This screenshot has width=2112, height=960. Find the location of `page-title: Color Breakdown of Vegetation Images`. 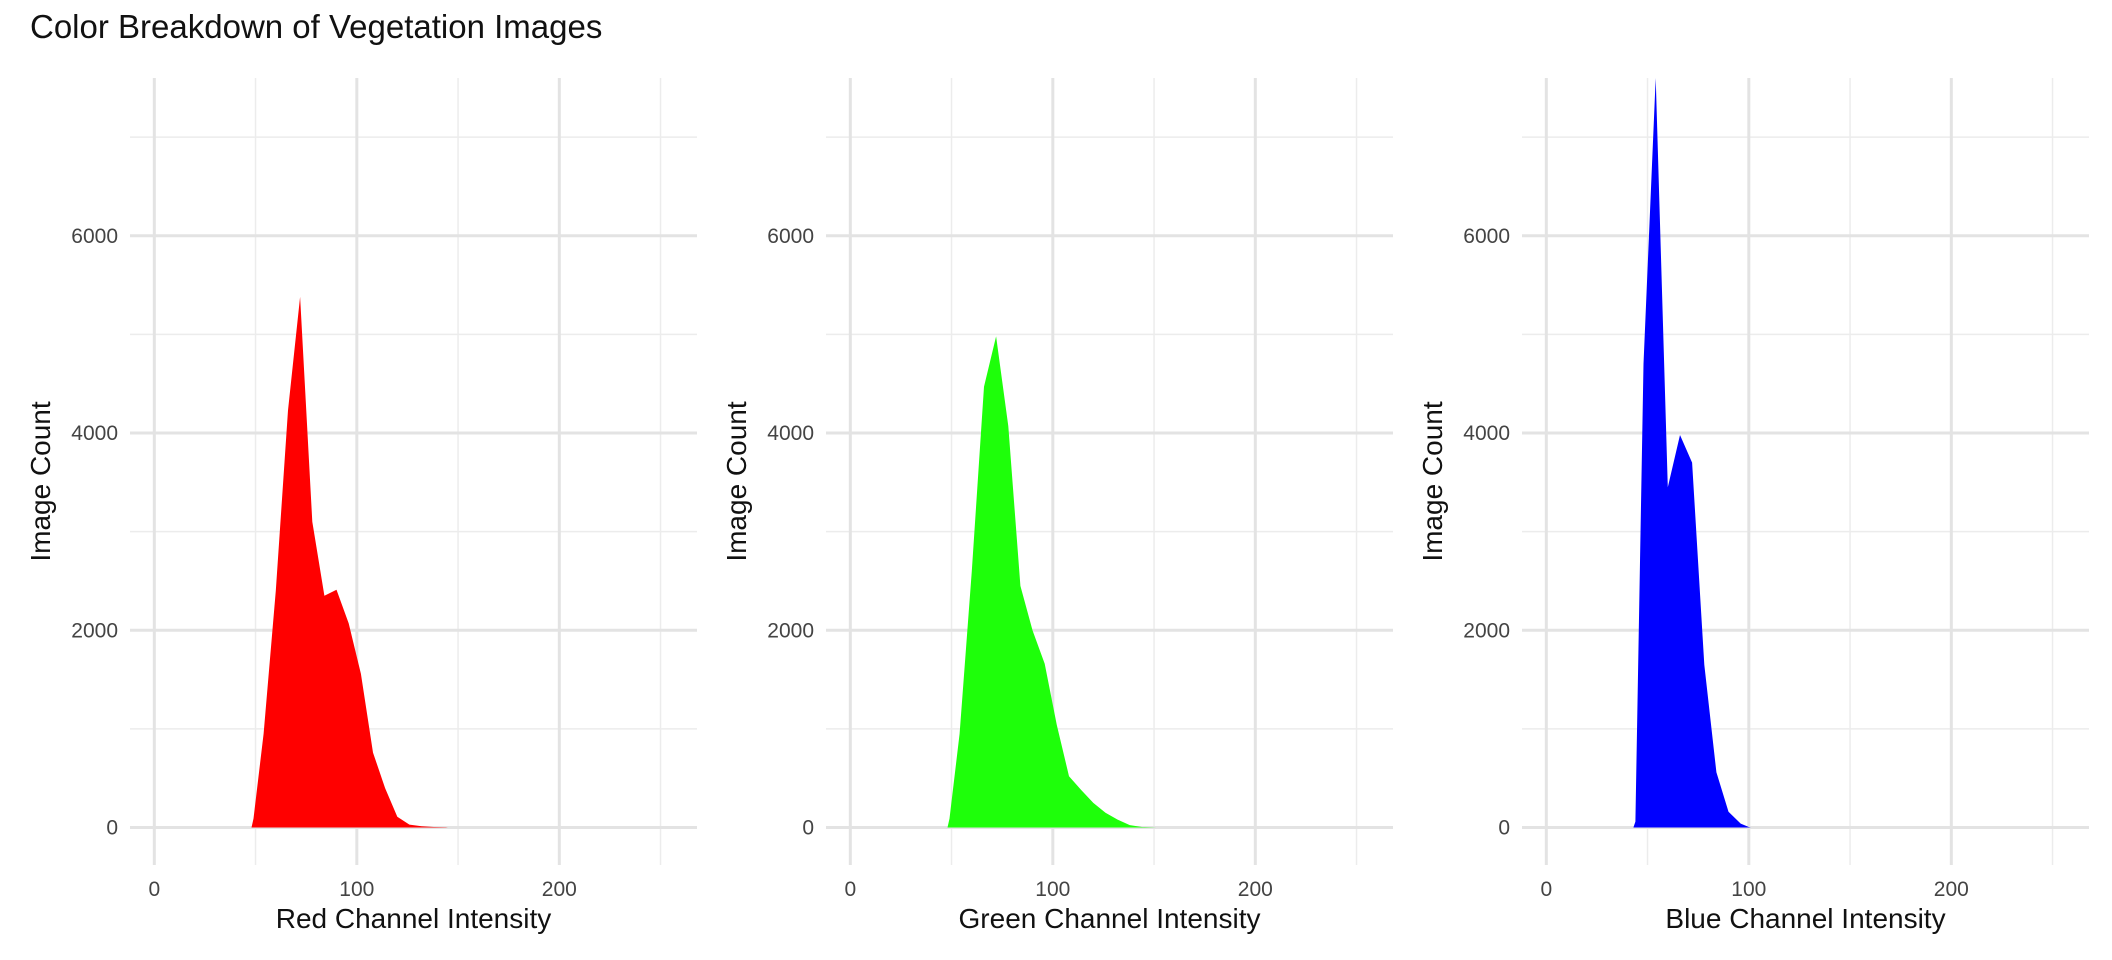

page-title: Color Breakdown of Vegetation Images is located at coordinates (316, 26).